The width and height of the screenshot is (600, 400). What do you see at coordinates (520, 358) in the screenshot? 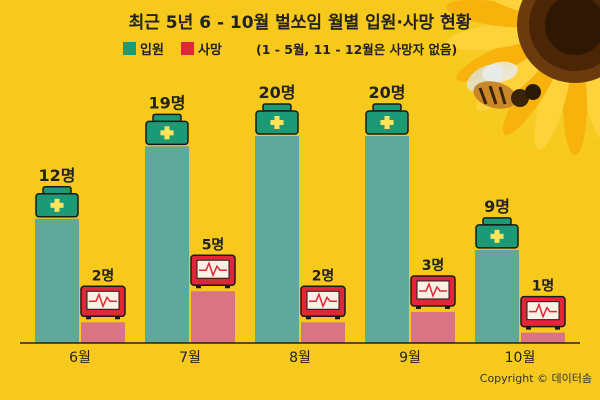
I see `x-tick-label: 10월` at bounding box center [520, 358].